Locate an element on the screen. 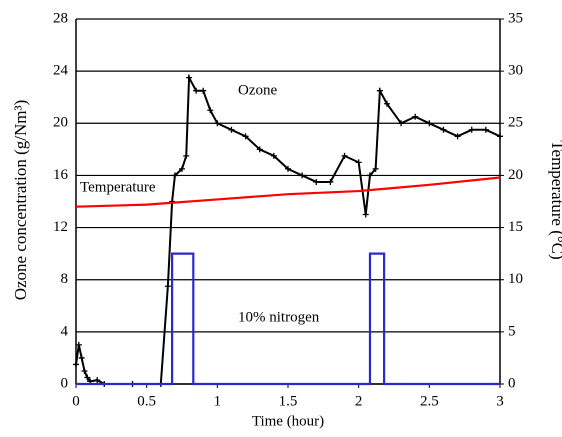 The height and width of the screenshot is (437, 562). y2-tick-label: 0 is located at coordinates (512, 383).